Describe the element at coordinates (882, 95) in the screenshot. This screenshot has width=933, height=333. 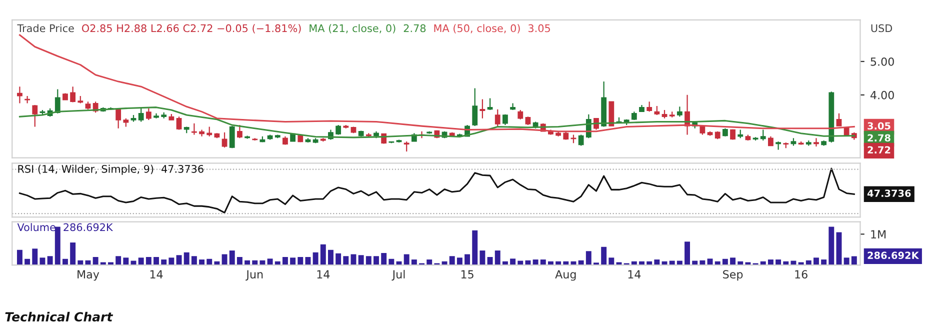
I see `y-tick-label: 4.00` at that location.